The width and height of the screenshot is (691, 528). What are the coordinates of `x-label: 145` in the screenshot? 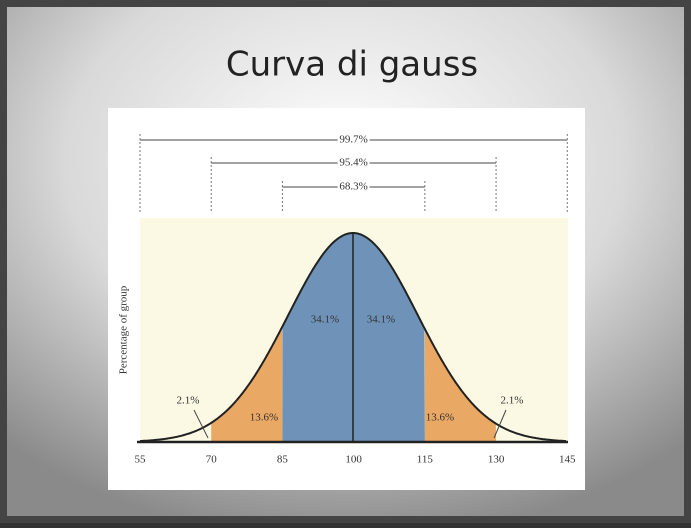 It's located at (567, 460).